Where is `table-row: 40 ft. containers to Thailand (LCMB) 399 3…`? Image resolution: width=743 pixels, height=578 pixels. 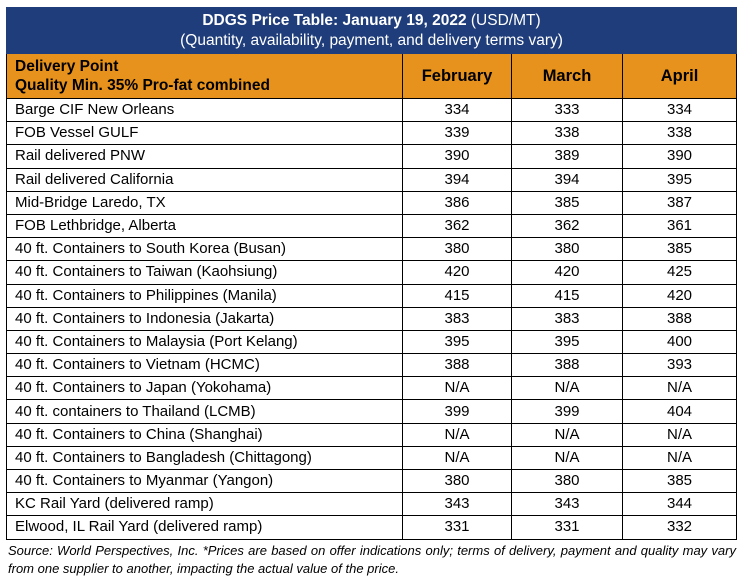 table-row: 40 ft. containers to Thailand (LCMB) 399 3… is located at coordinates (372, 411).